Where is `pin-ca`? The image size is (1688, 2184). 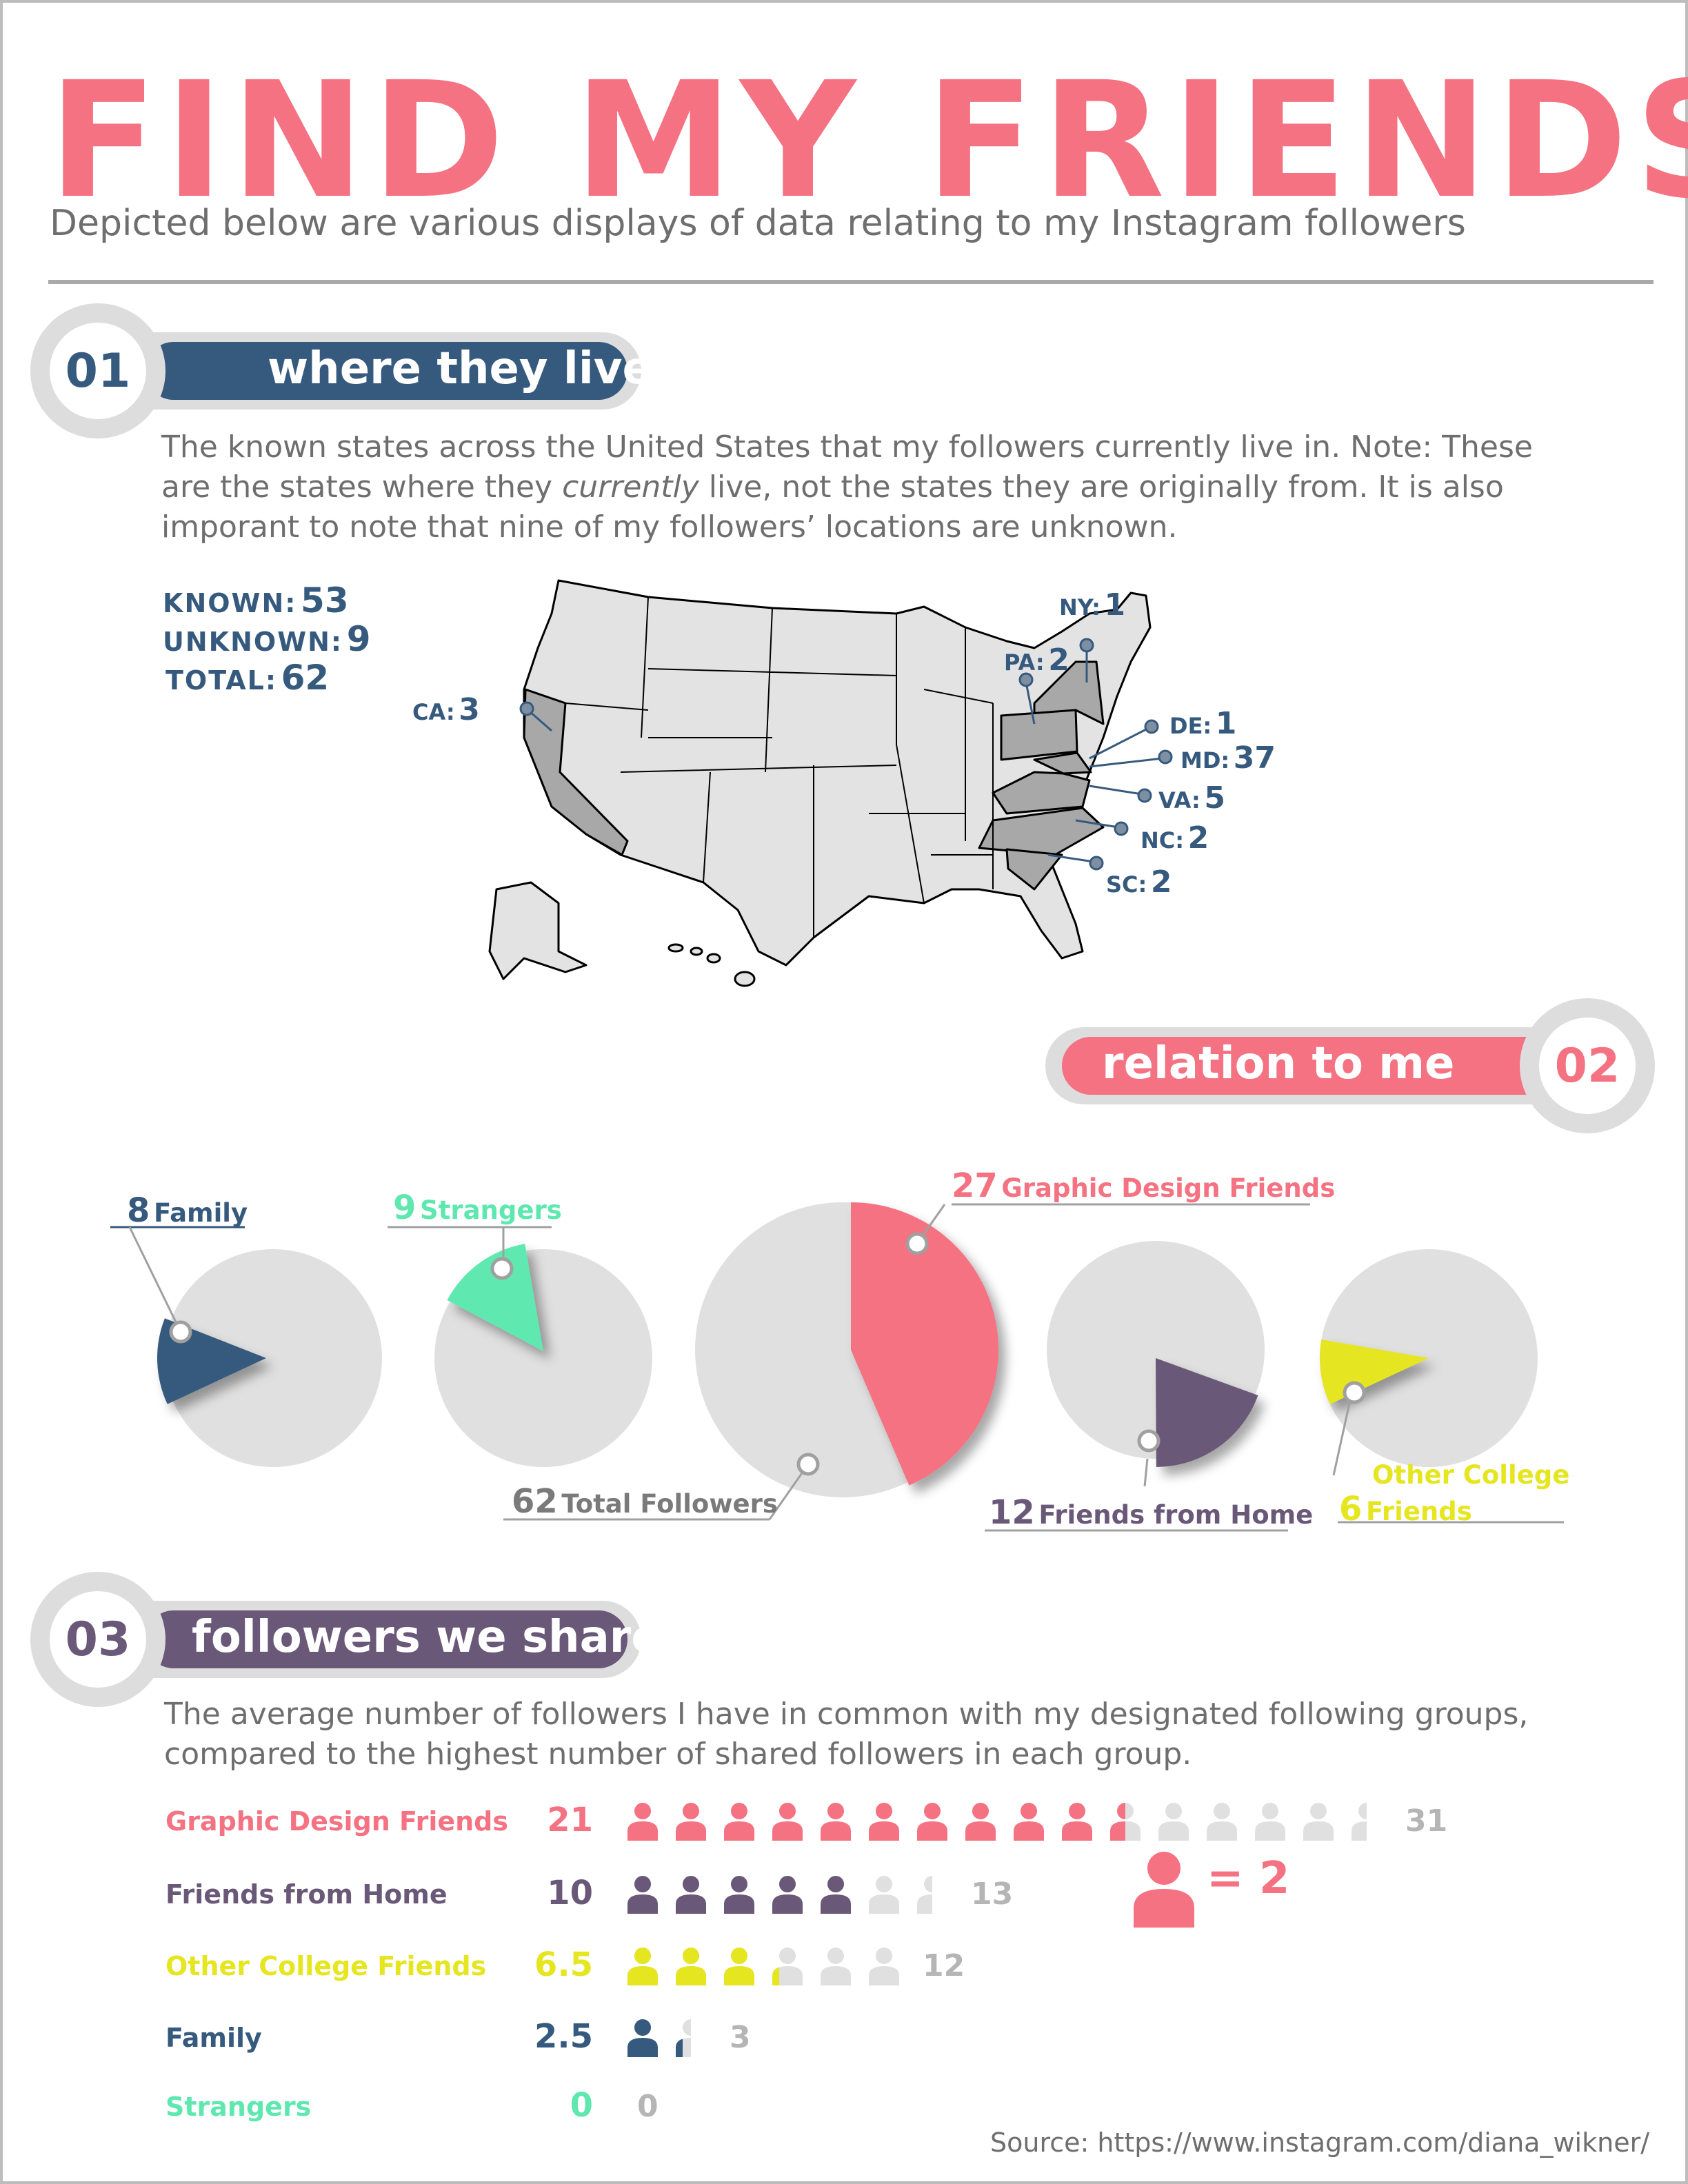
pin-ca is located at coordinates (526, 709).